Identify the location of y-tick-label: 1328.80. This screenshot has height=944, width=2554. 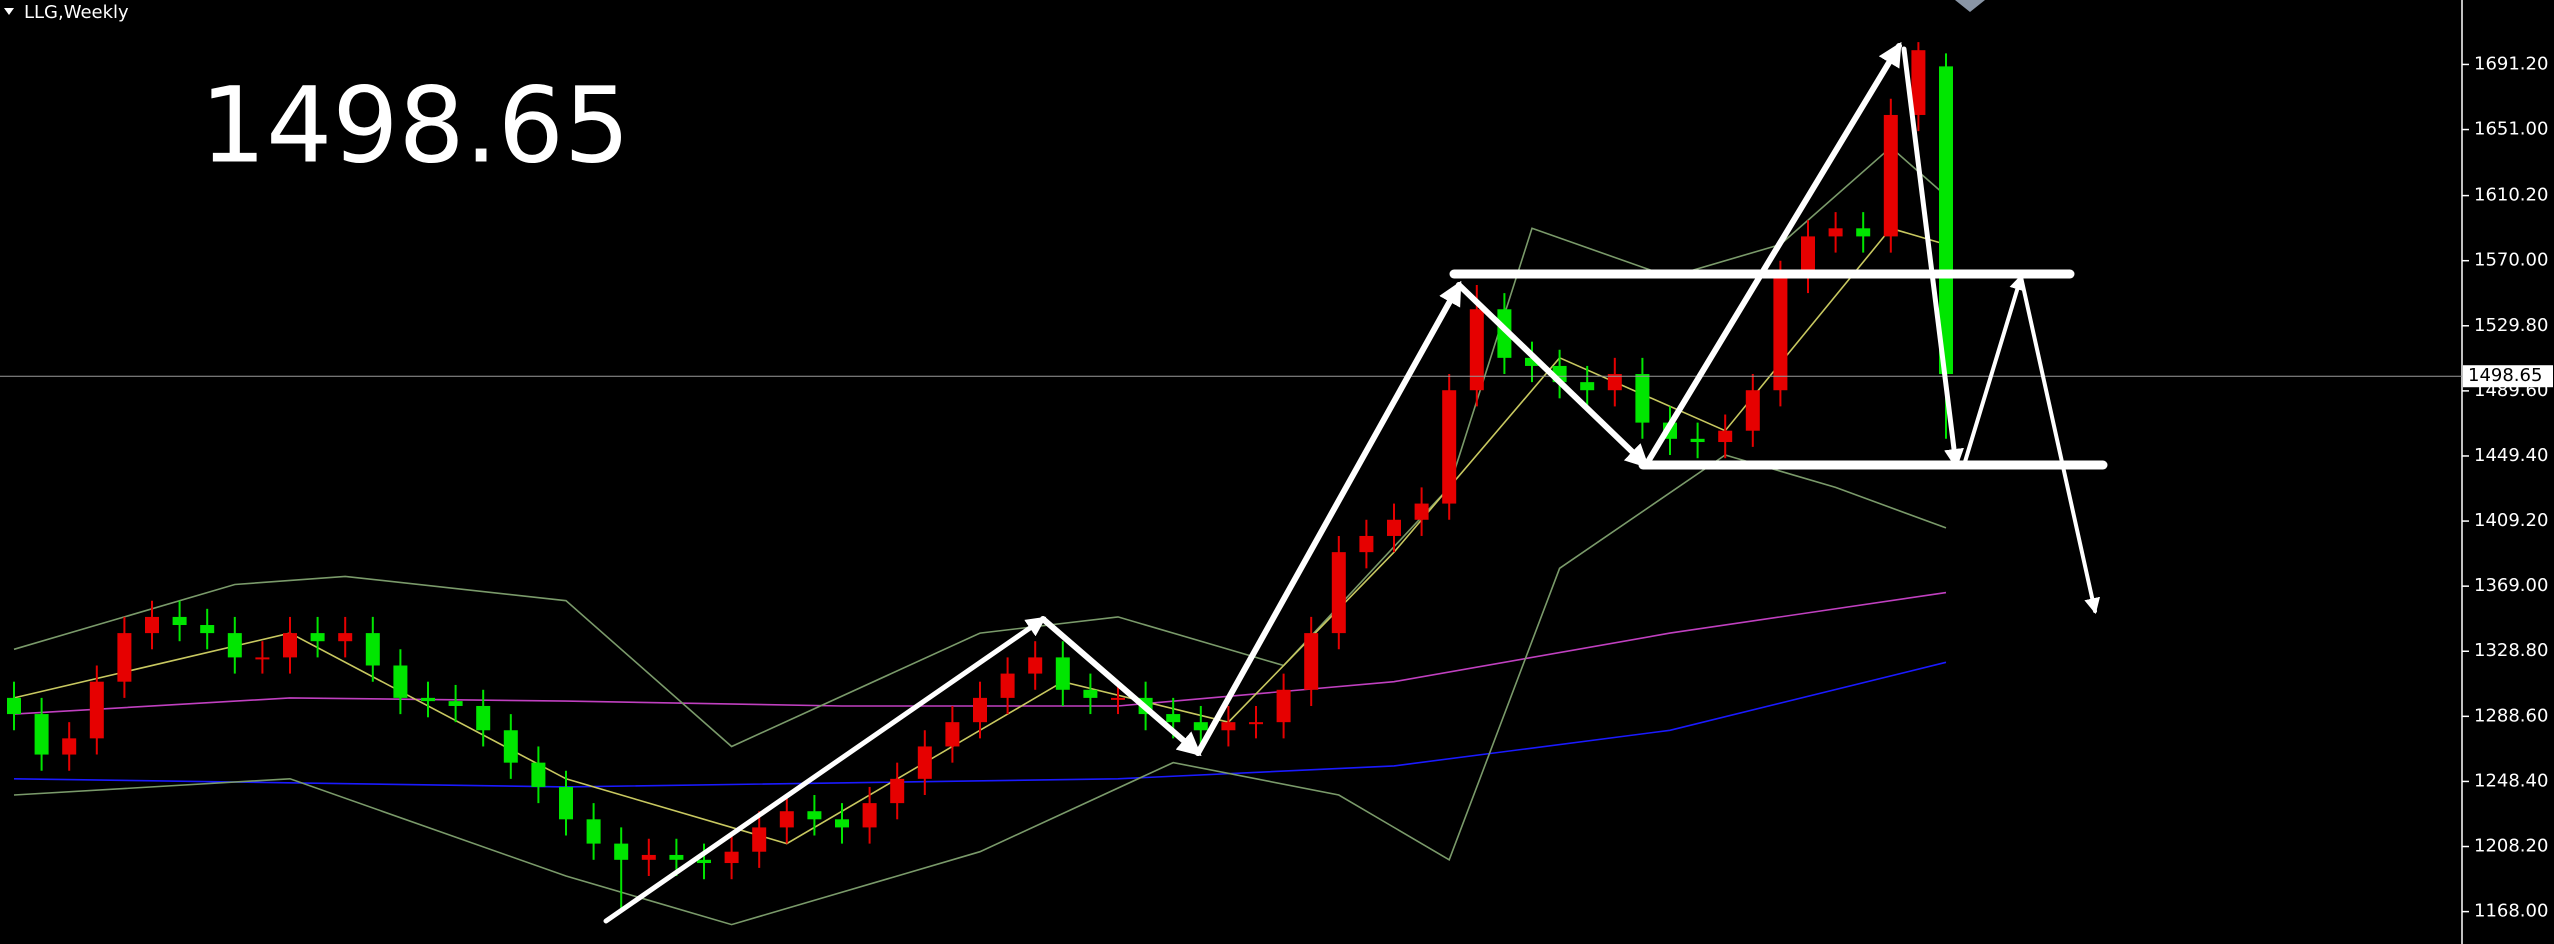
(2511, 650).